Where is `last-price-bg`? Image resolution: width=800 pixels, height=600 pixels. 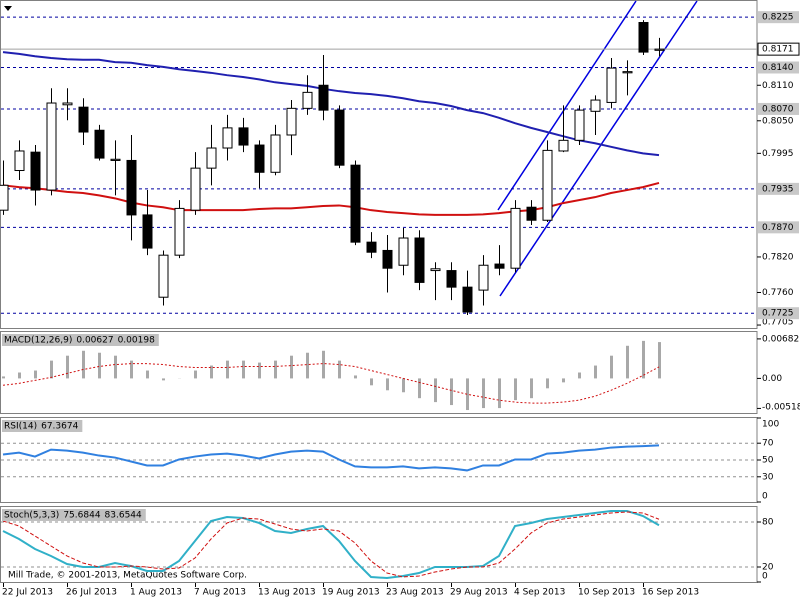 last-price-bg is located at coordinates (778, 49).